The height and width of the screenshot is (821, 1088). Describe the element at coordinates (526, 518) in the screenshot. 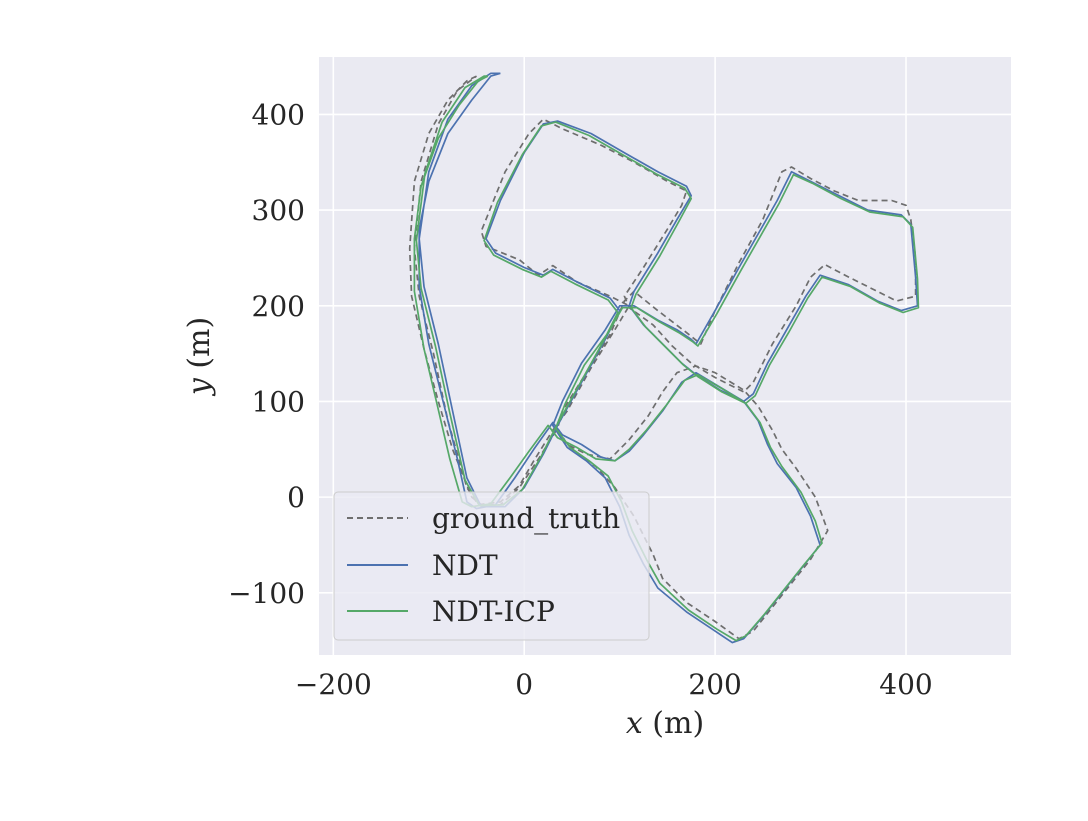

I see `legend-label-ground-truth: ground_truth` at that location.